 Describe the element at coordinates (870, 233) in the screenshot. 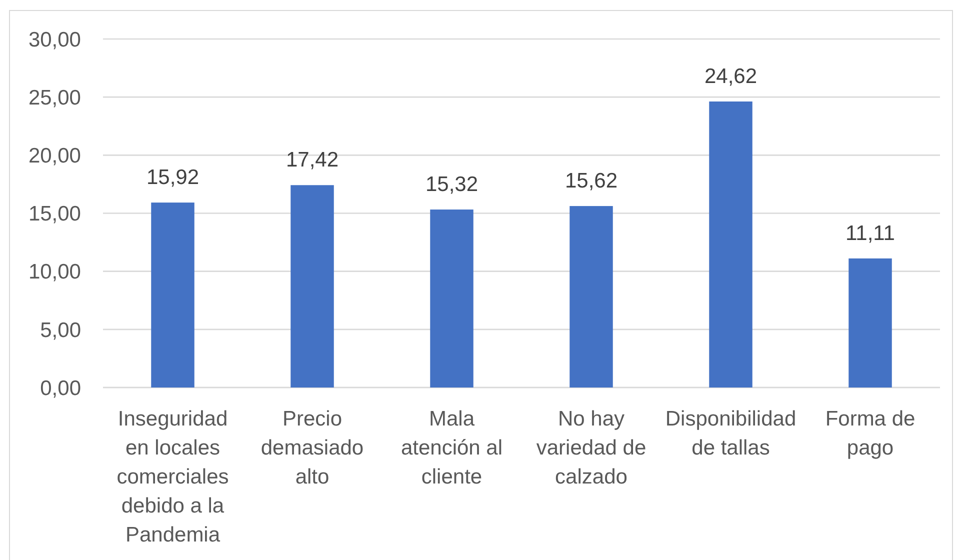

I see `data-label: 11,11` at that location.